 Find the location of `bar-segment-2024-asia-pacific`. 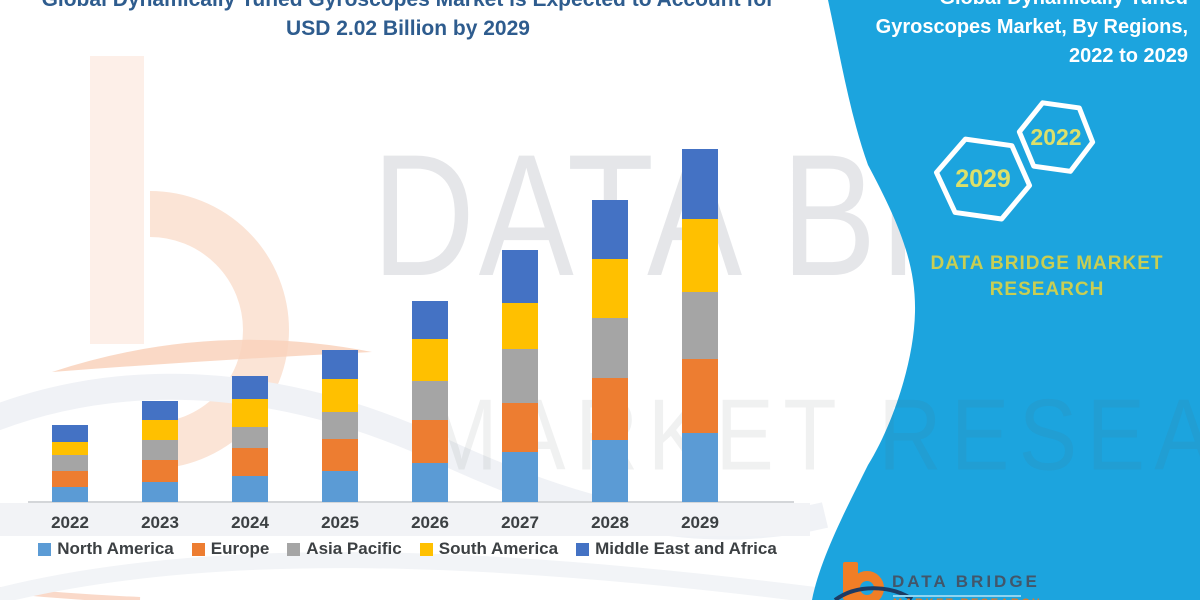

bar-segment-2024-asia-pacific is located at coordinates (250, 437).